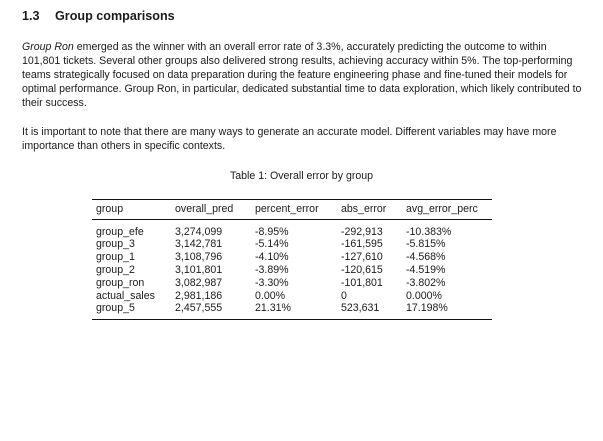 The image size is (603, 441). What do you see at coordinates (426, 244) in the screenshot?
I see `cell-avg-error-perc: -5.815%` at bounding box center [426, 244].